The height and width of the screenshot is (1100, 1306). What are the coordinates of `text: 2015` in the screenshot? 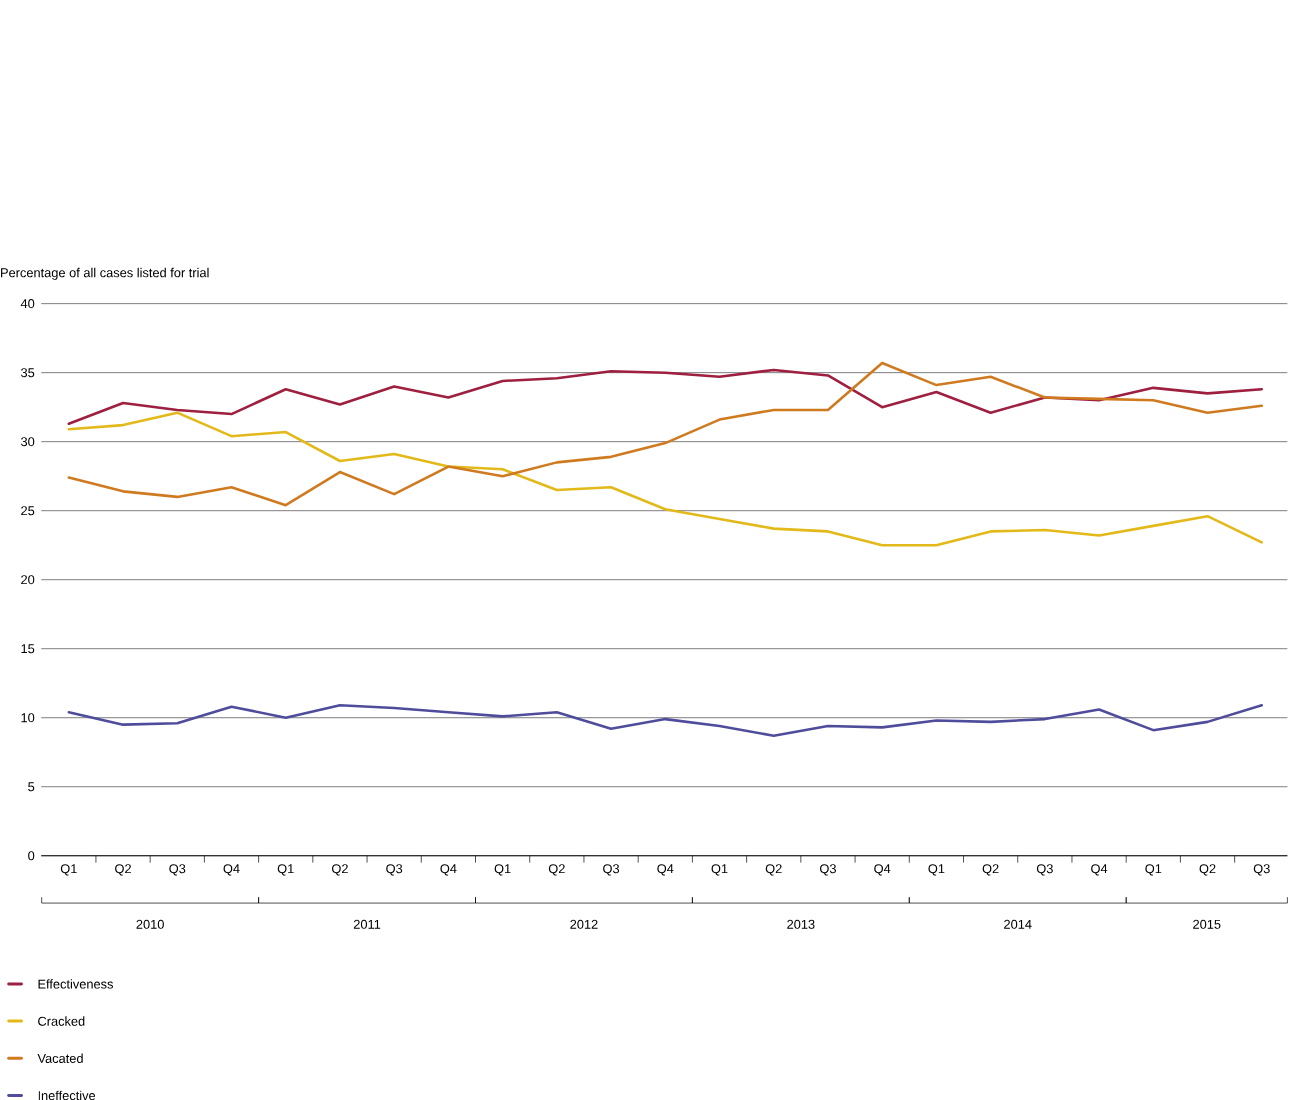 It's located at (1207, 924).